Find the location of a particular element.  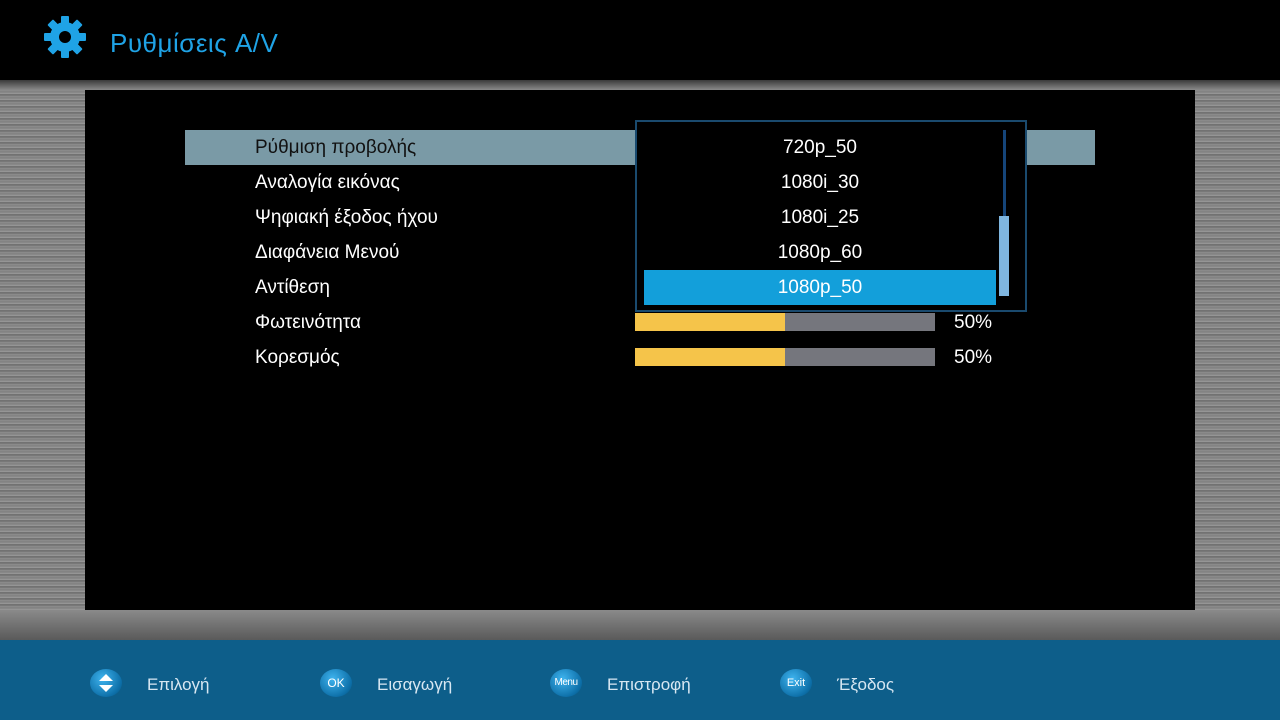

hint-label: Επιστροφή is located at coordinates (649, 684).